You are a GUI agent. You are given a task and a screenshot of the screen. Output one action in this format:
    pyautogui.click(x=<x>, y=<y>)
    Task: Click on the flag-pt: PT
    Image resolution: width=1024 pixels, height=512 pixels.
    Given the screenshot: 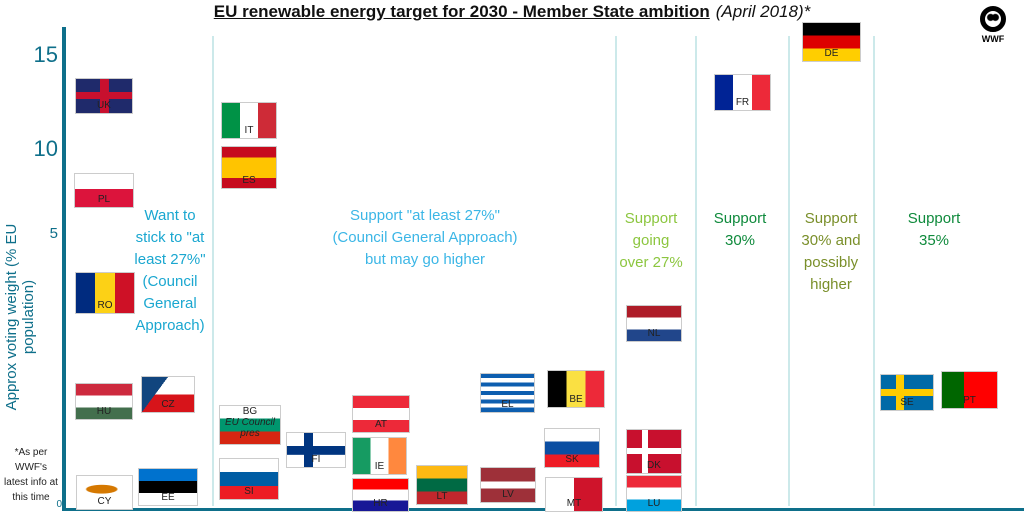 What is the action you would take?
    pyautogui.click(x=969, y=390)
    